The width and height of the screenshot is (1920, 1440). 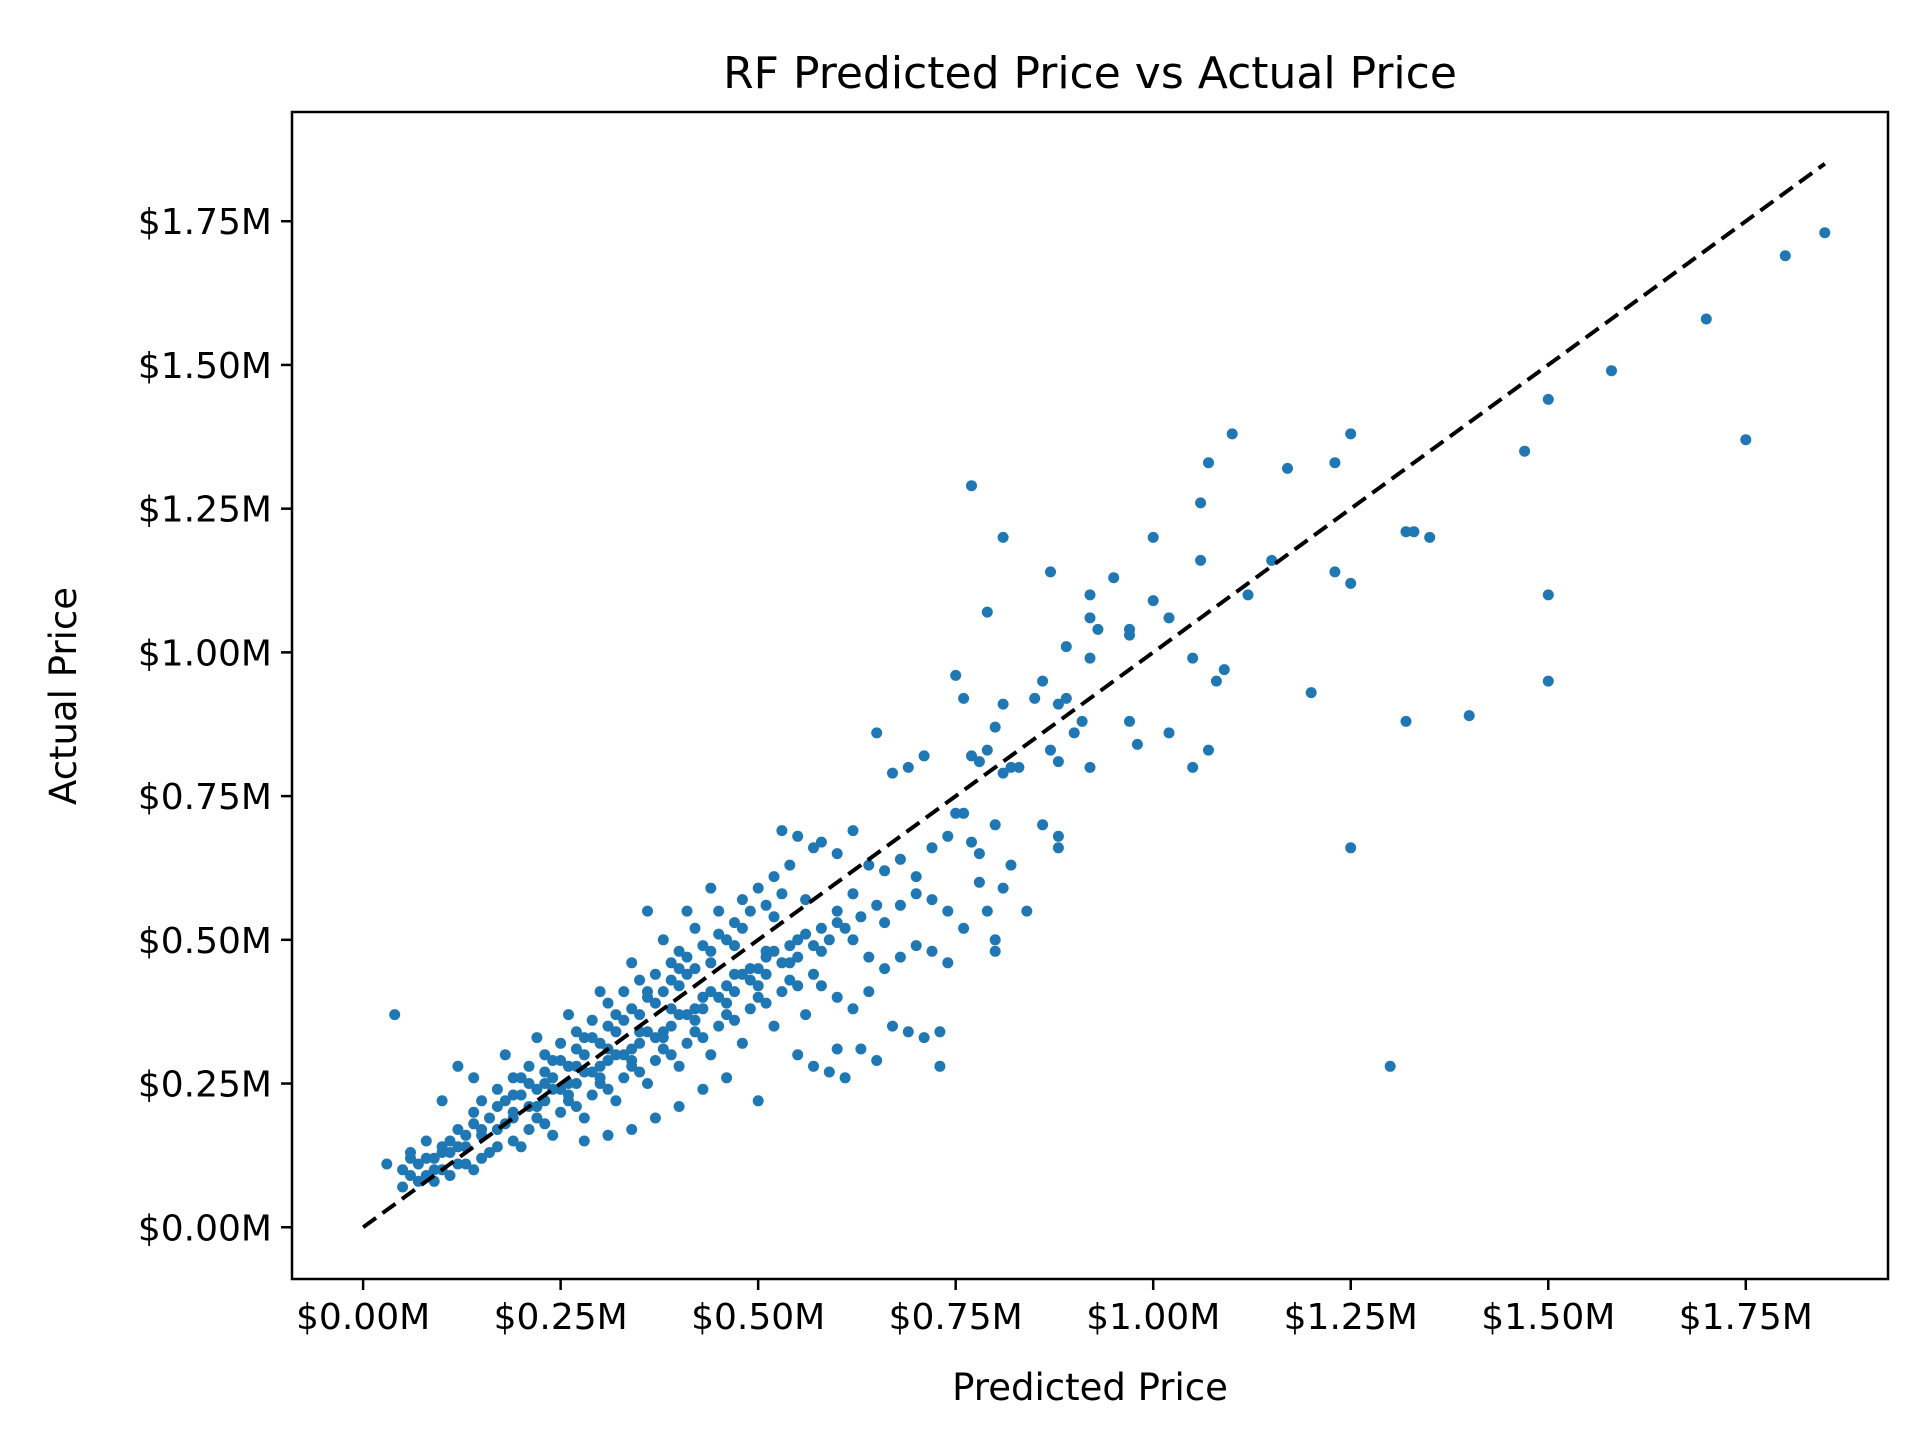 I want to click on y-tick-label: $1.00M, so click(x=205, y=653).